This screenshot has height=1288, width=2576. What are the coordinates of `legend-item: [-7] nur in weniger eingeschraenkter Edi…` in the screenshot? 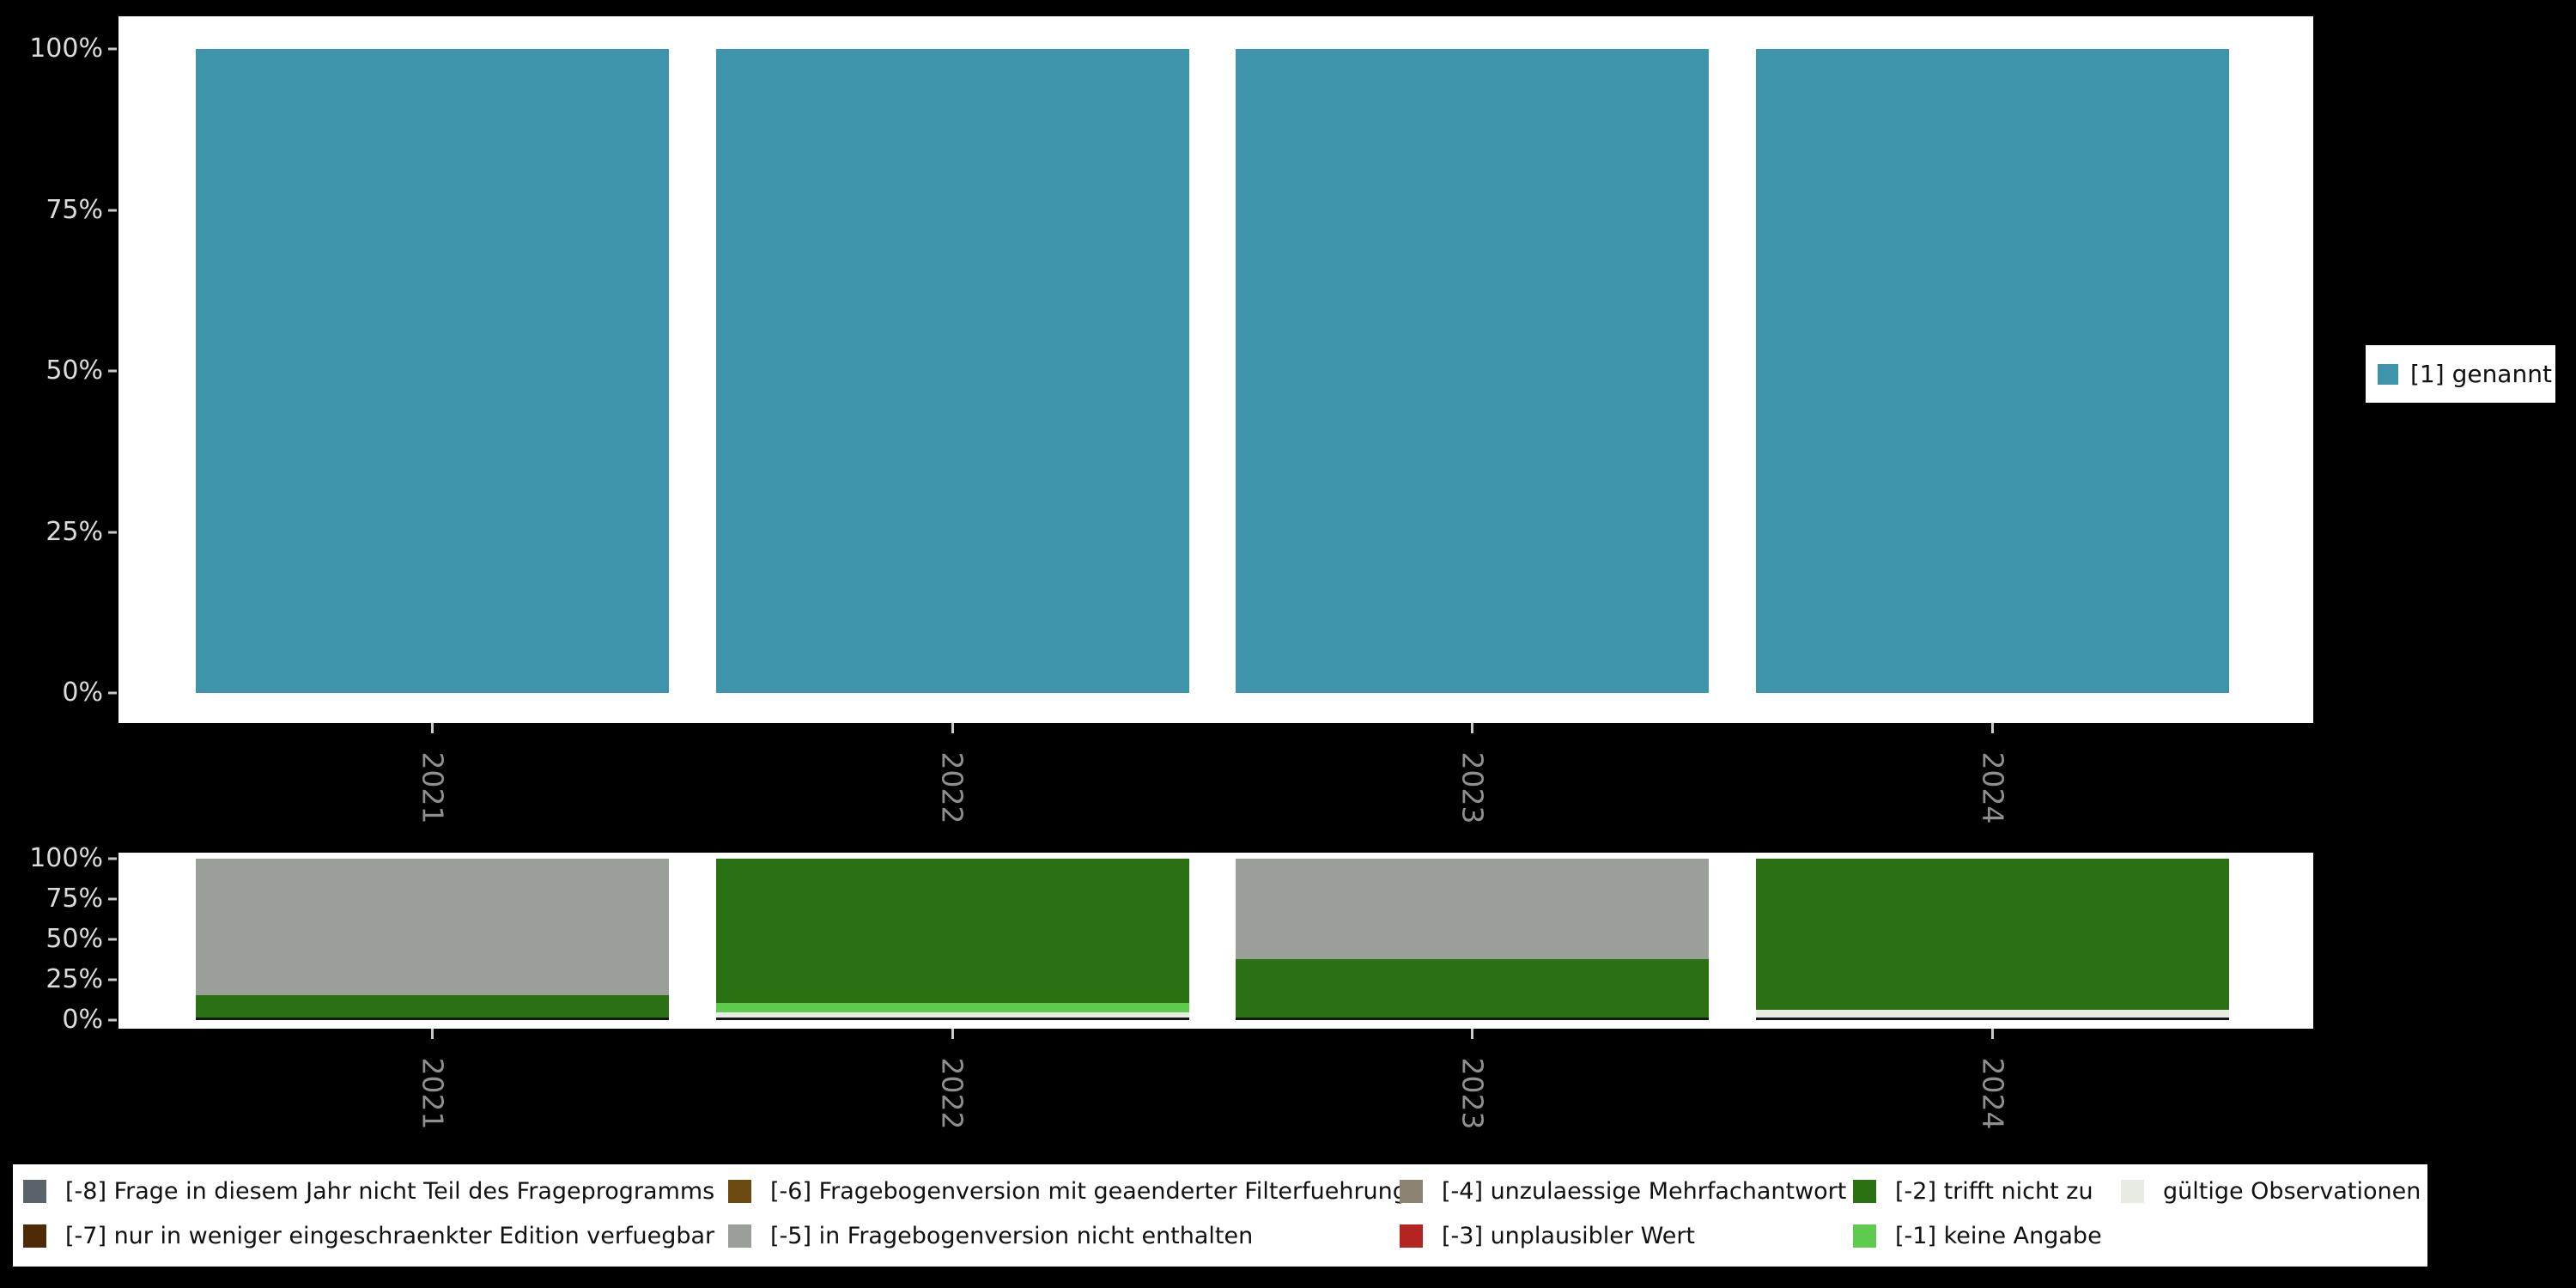 It's located at (368, 1235).